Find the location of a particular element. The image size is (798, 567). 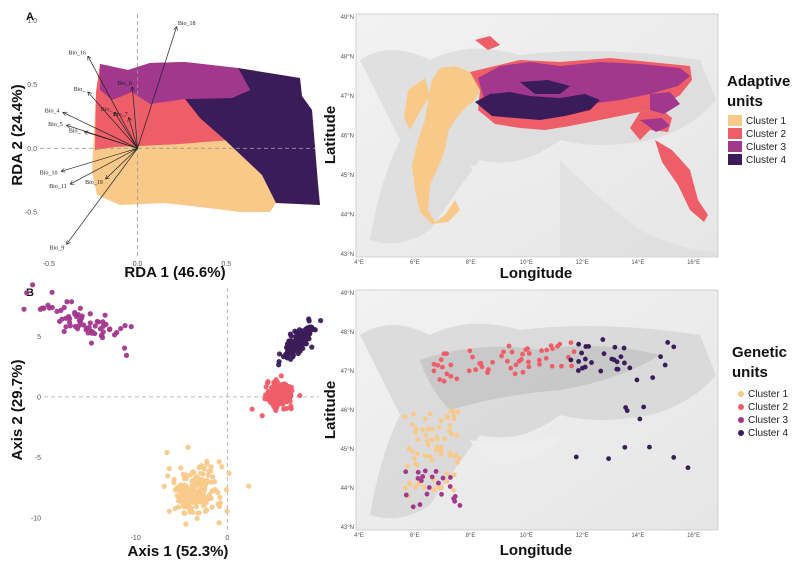

rda-y-axis-title: RDA 2 (24.4%) is located at coordinates (17, 134).